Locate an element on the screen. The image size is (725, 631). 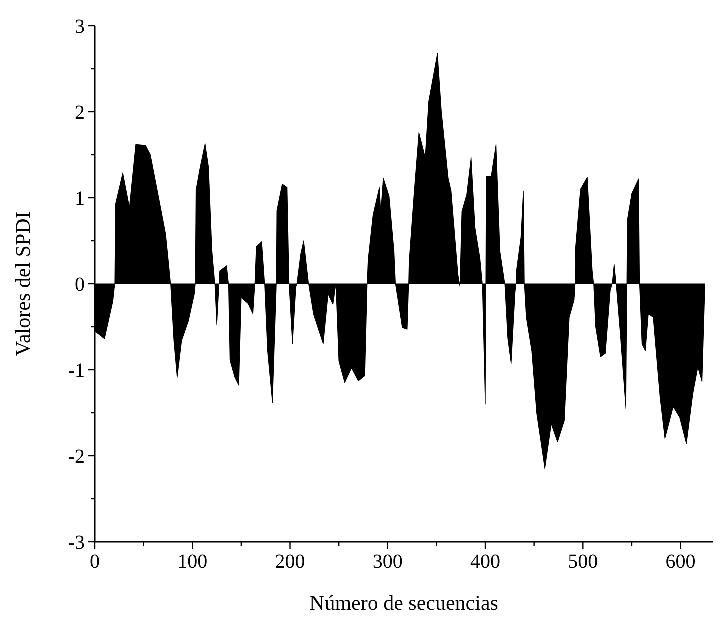
y-axis-title: Valores del SPDI is located at coordinates (23, 284).